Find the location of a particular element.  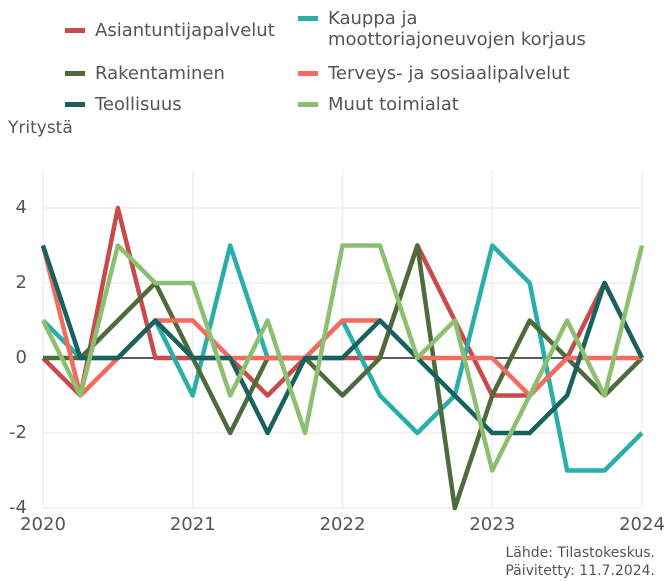

y-axis-label: Yritystä is located at coordinates (40, 128).